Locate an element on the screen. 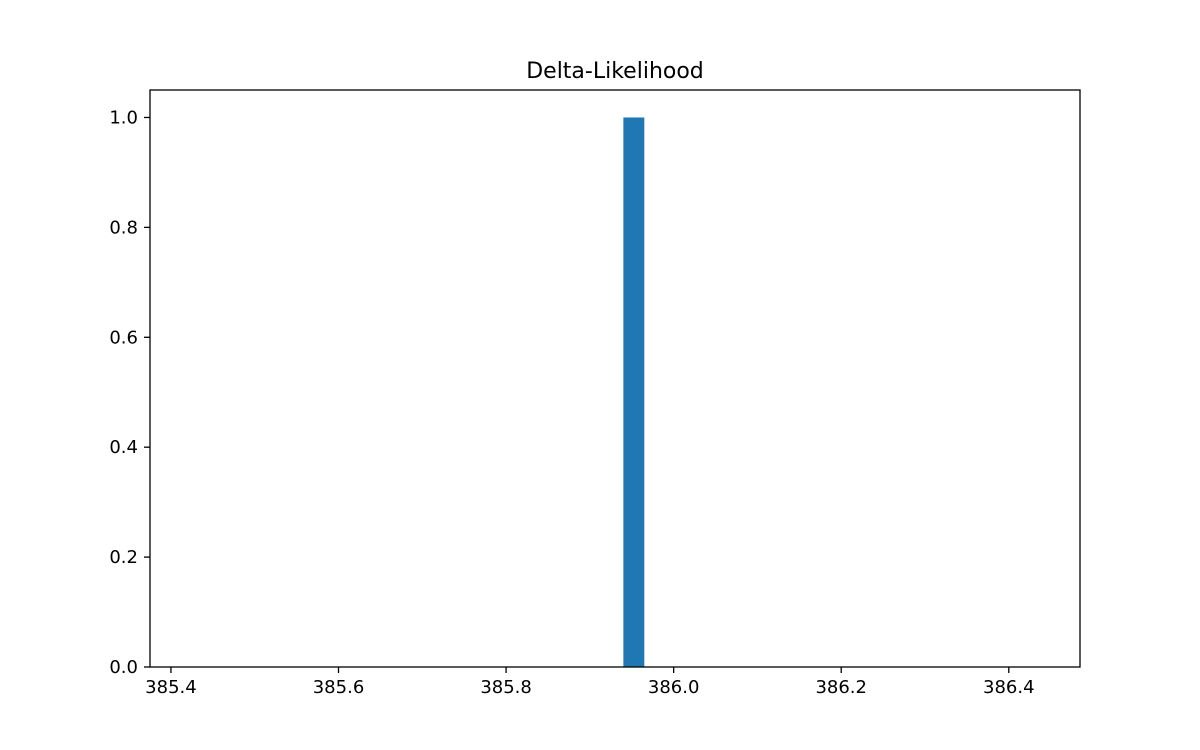  x-tick-label: 385.6 is located at coordinates (339, 687).